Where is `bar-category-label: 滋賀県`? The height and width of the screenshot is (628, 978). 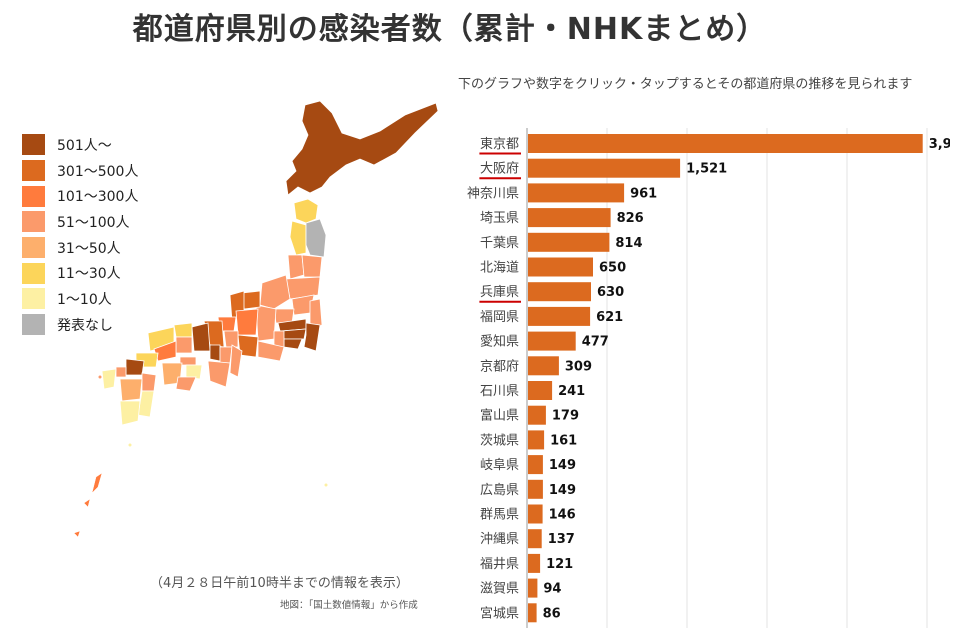 bar-category-label: 滋賀県 is located at coordinates (499, 589).